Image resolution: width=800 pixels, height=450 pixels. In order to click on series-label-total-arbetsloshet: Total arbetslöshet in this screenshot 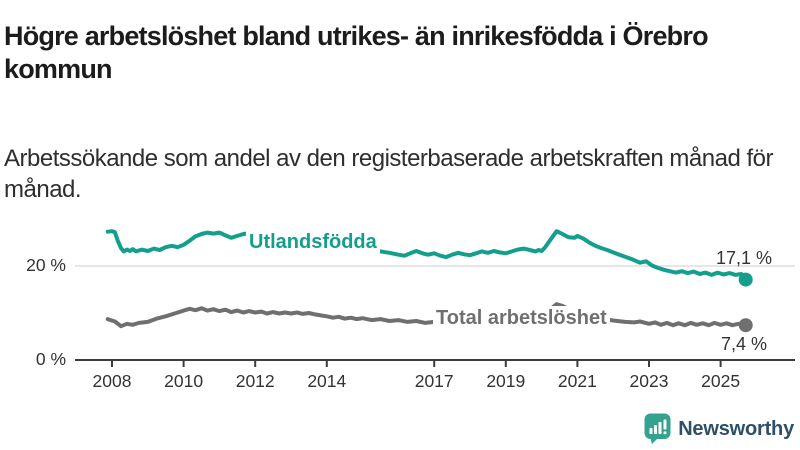, I will do `click(521, 318)`.